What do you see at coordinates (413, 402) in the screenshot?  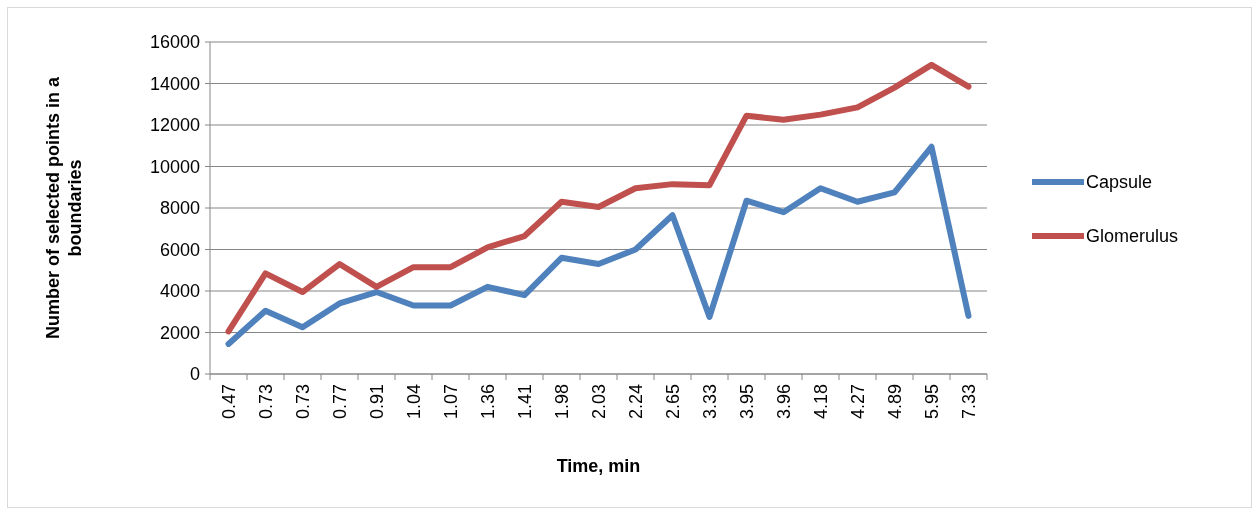 I see `x-tick-label: 1.04` at bounding box center [413, 402].